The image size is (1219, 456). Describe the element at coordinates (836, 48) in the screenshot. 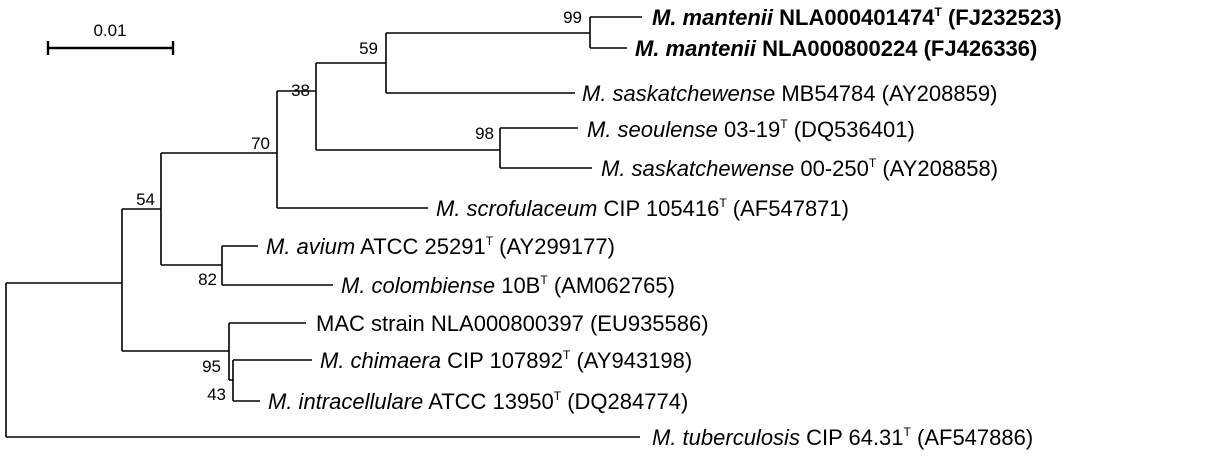

I see `taxon-label: M. mantenii NLA000800224 (FJ426336)` at that location.